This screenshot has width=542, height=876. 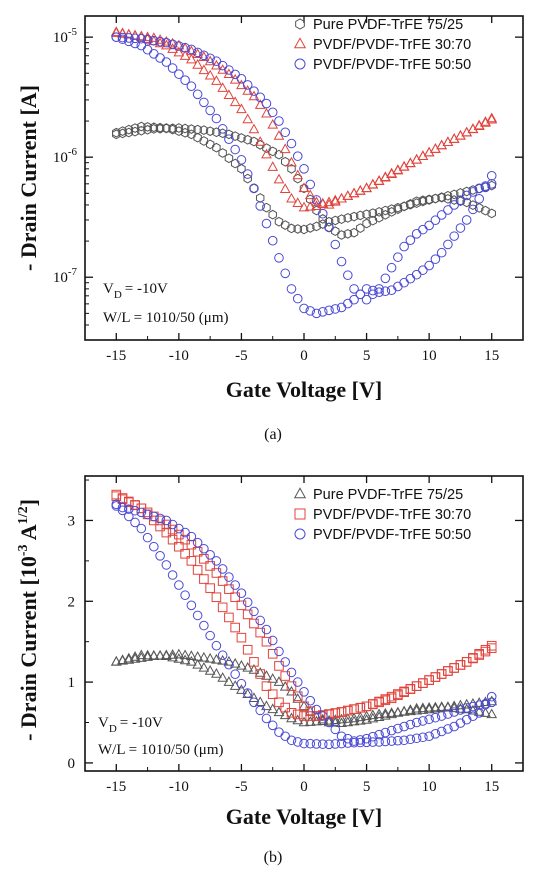 What do you see at coordinates (72, 642) in the screenshot?
I see `y-tick-labels: 0 1 2 3` at bounding box center [72, 642].